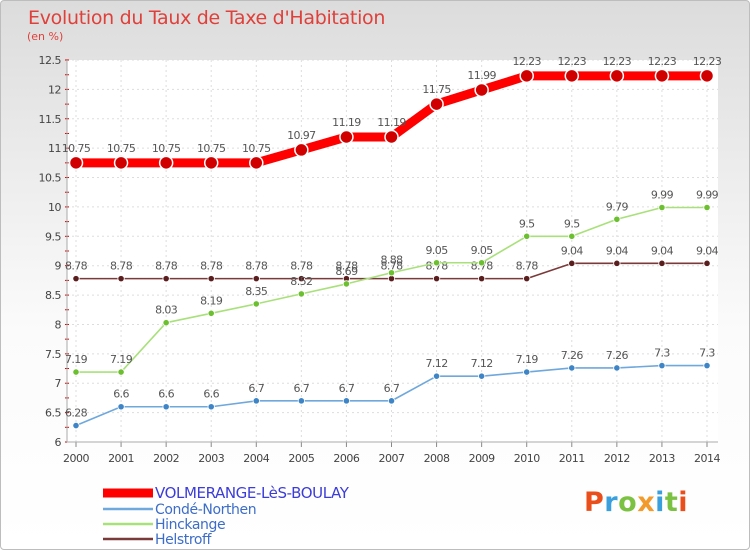 Image resolution: width=750 pixels, height=550 pixels. Describe the element at coordinates (628, 502) in the screenshot. I see `logo-letter: o` at that location.